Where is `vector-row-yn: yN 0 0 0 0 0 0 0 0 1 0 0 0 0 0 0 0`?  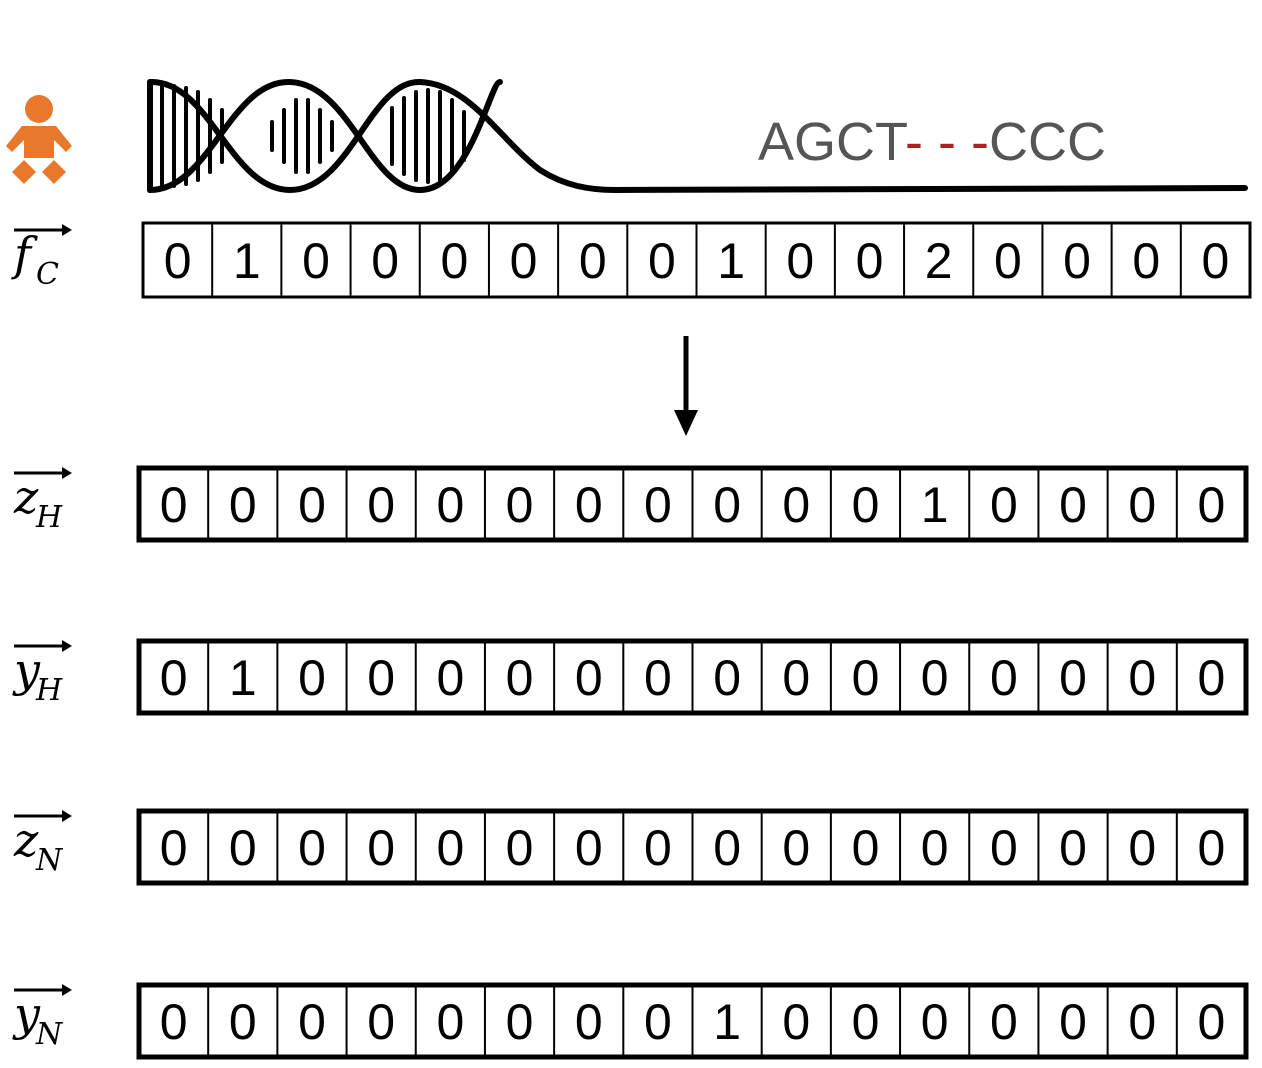 vector-row-yn: yN 0 0 0 0 0 0 0 0 1 0 0 0 0 0 0 0 is located at coordinates (630, 1021).